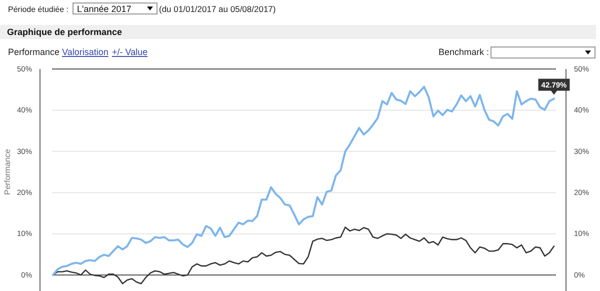 This screenshot has height=291, width=600. What do you see at coordinates (64, 32) in the screenshot?
I see `chart-title: Graphique de performance` at bounding box center [64, 32].